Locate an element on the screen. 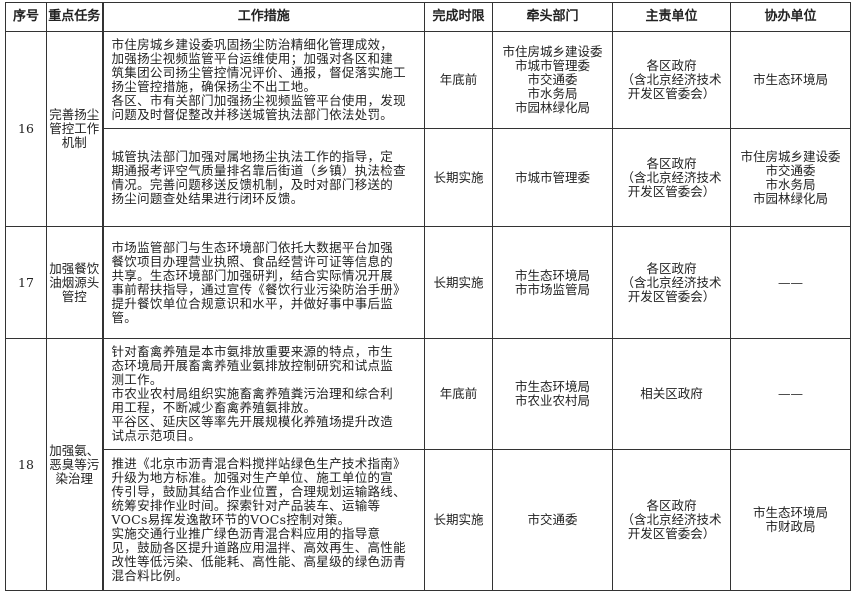  header-task: 重点任务 is located at coordinates (74, 17).